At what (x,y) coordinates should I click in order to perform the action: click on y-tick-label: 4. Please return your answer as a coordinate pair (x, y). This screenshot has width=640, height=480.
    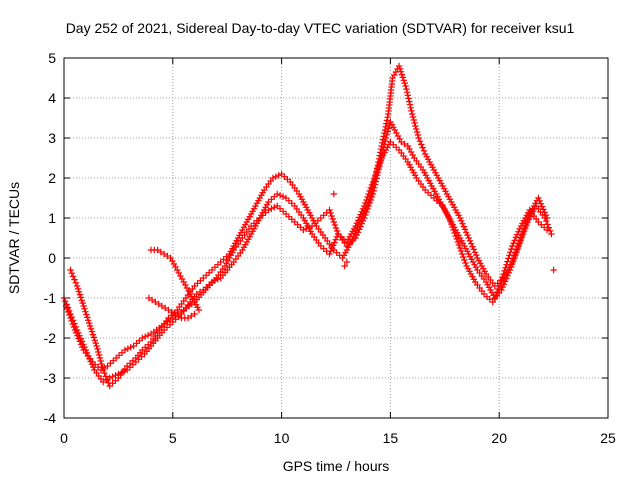
    Looking at the image, I should click on (52, 98).